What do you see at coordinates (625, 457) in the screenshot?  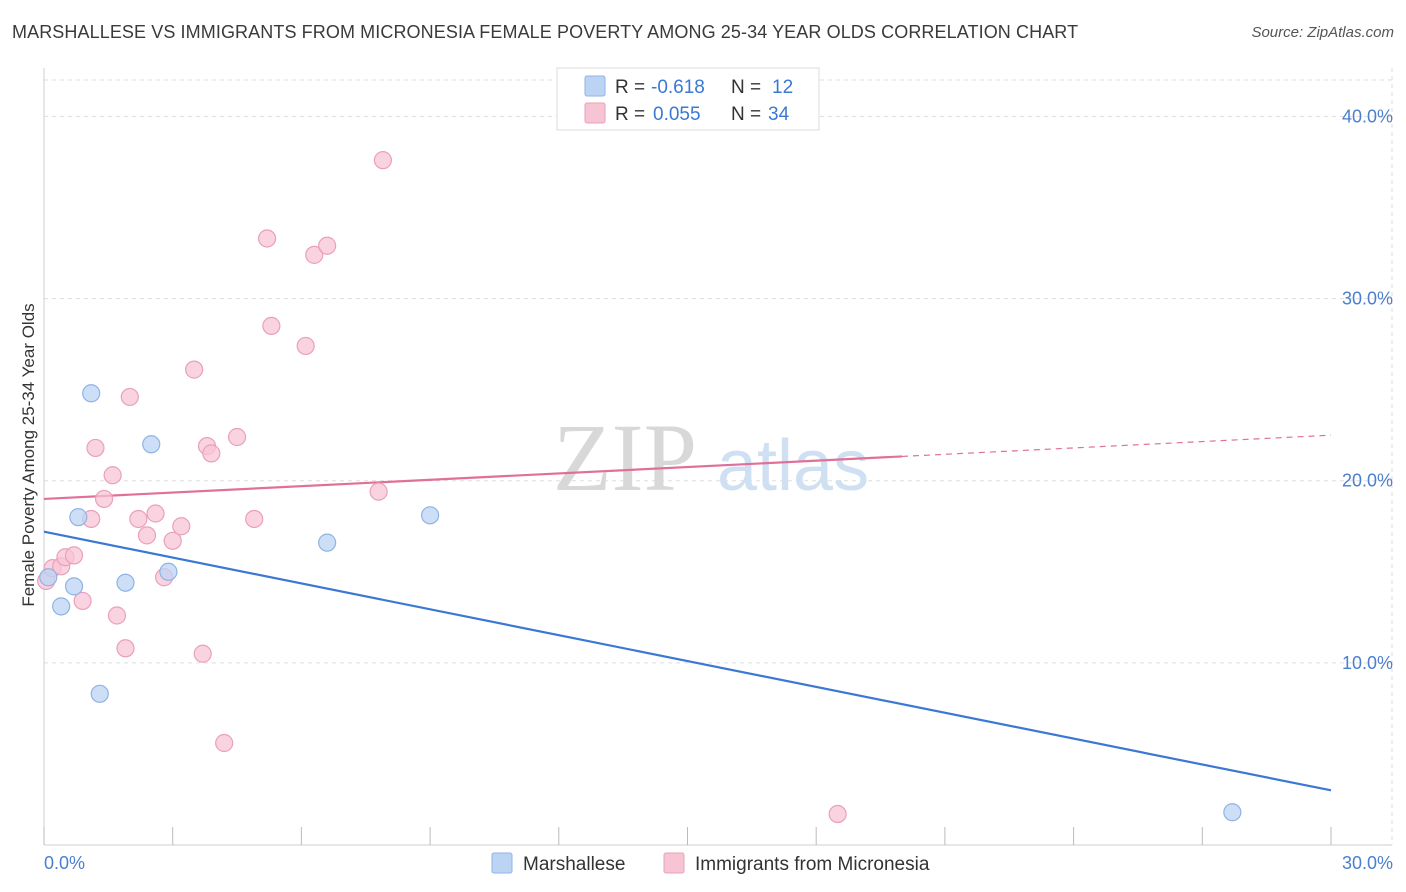 I see `watermark-zip: ZIP` at bounding box center [625, 457].